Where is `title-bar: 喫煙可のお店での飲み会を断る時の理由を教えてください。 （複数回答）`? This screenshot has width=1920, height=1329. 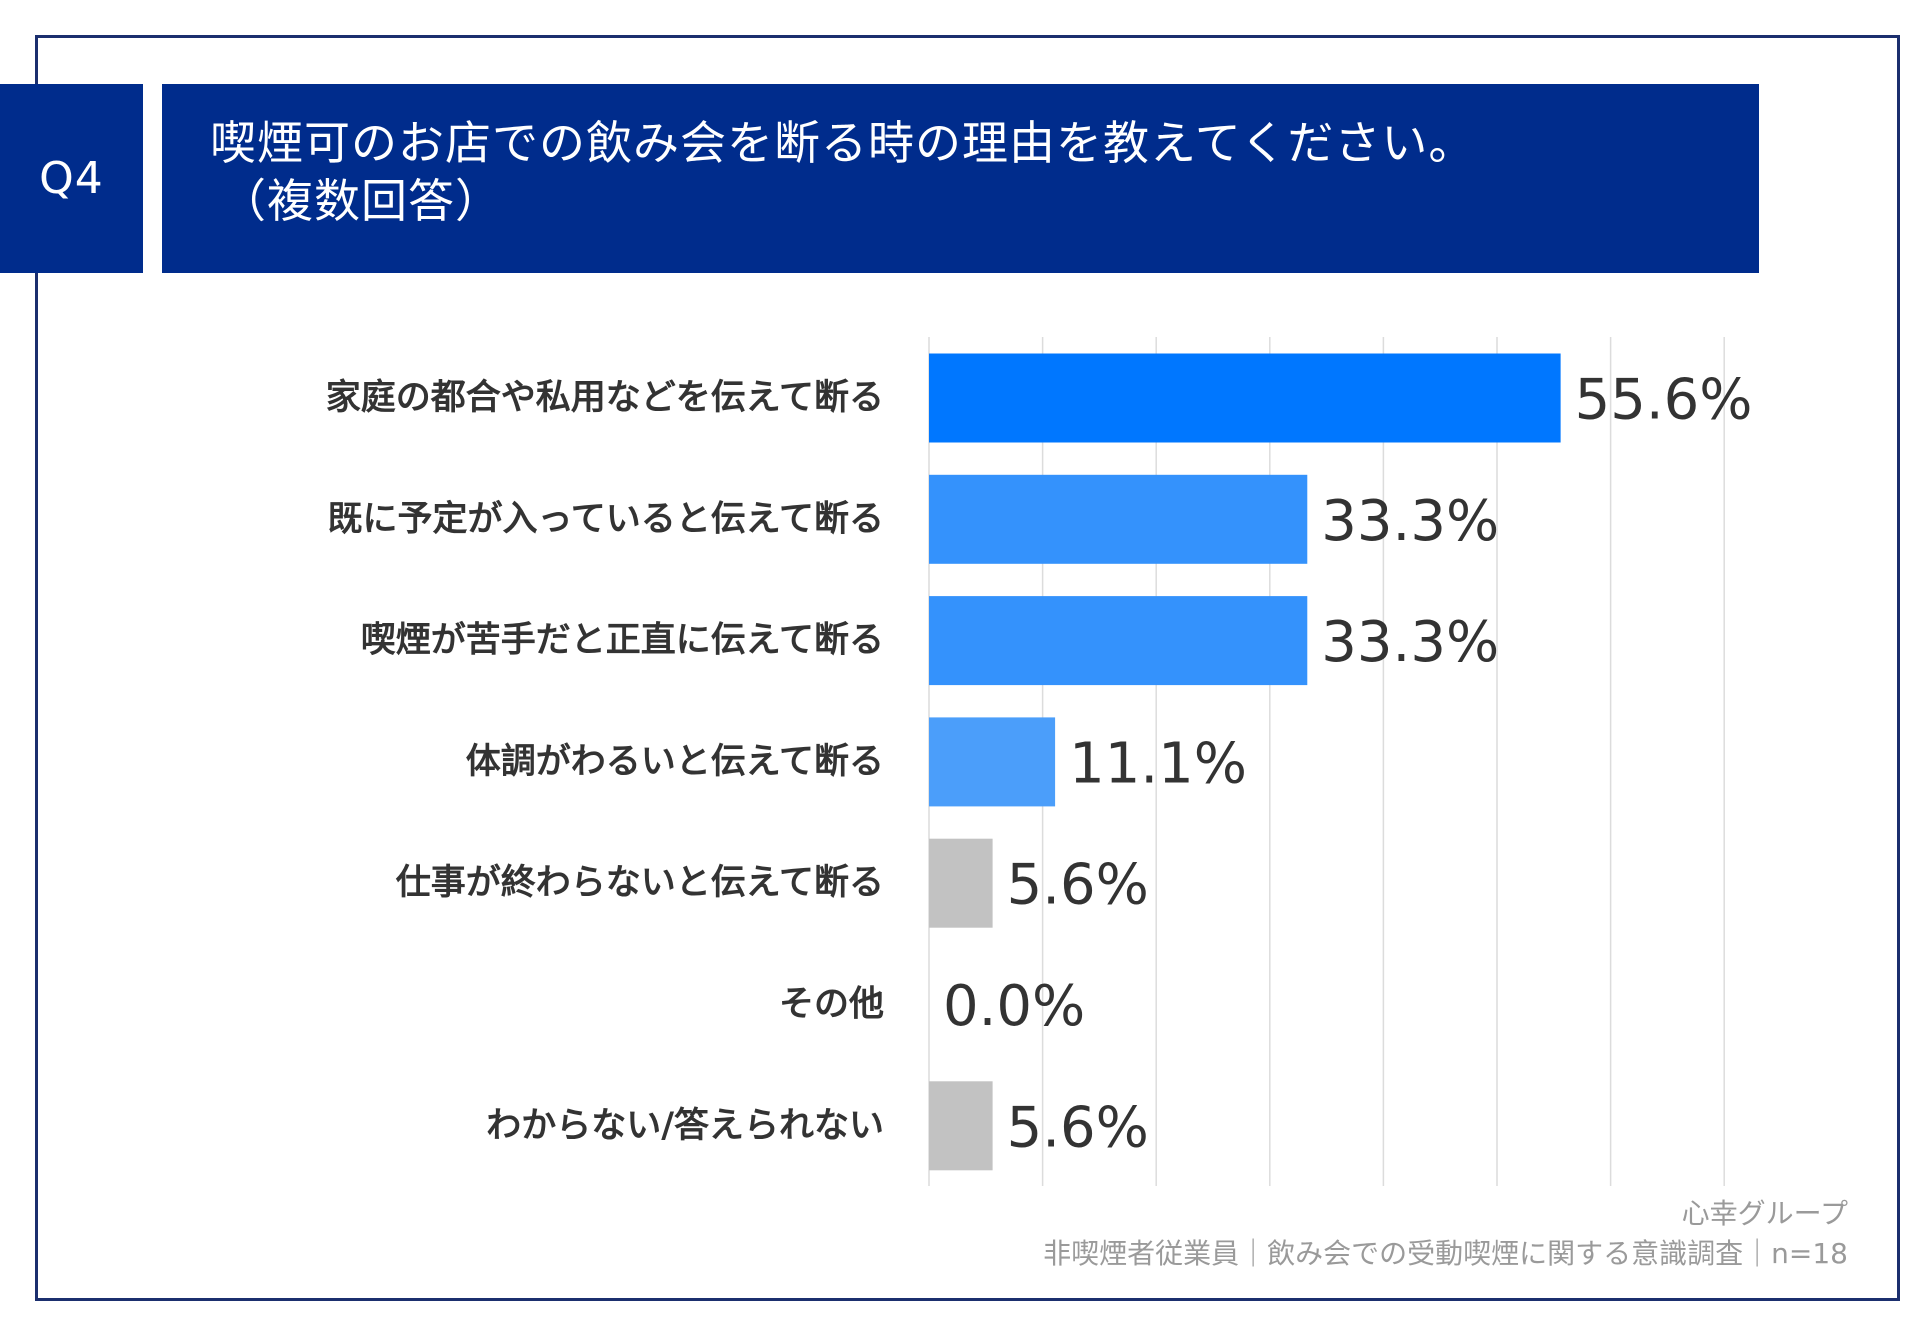 title-bar: 喫煙可のお店での飲み会を断る時の理由を教えてください。 （複数回答） is located at coordinates (960, 178).